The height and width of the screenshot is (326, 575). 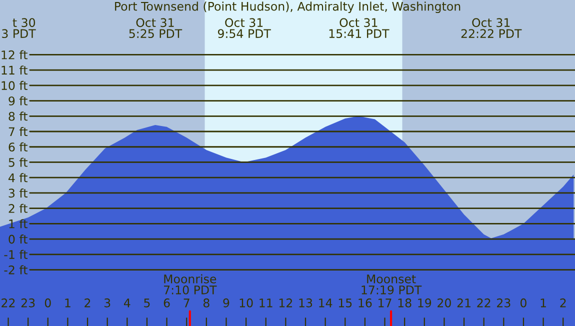 What do you see at coordinates (18, 208) in the screenshot?
I see `y-tick-label: 2 ft` at bounding box center [18, 208].